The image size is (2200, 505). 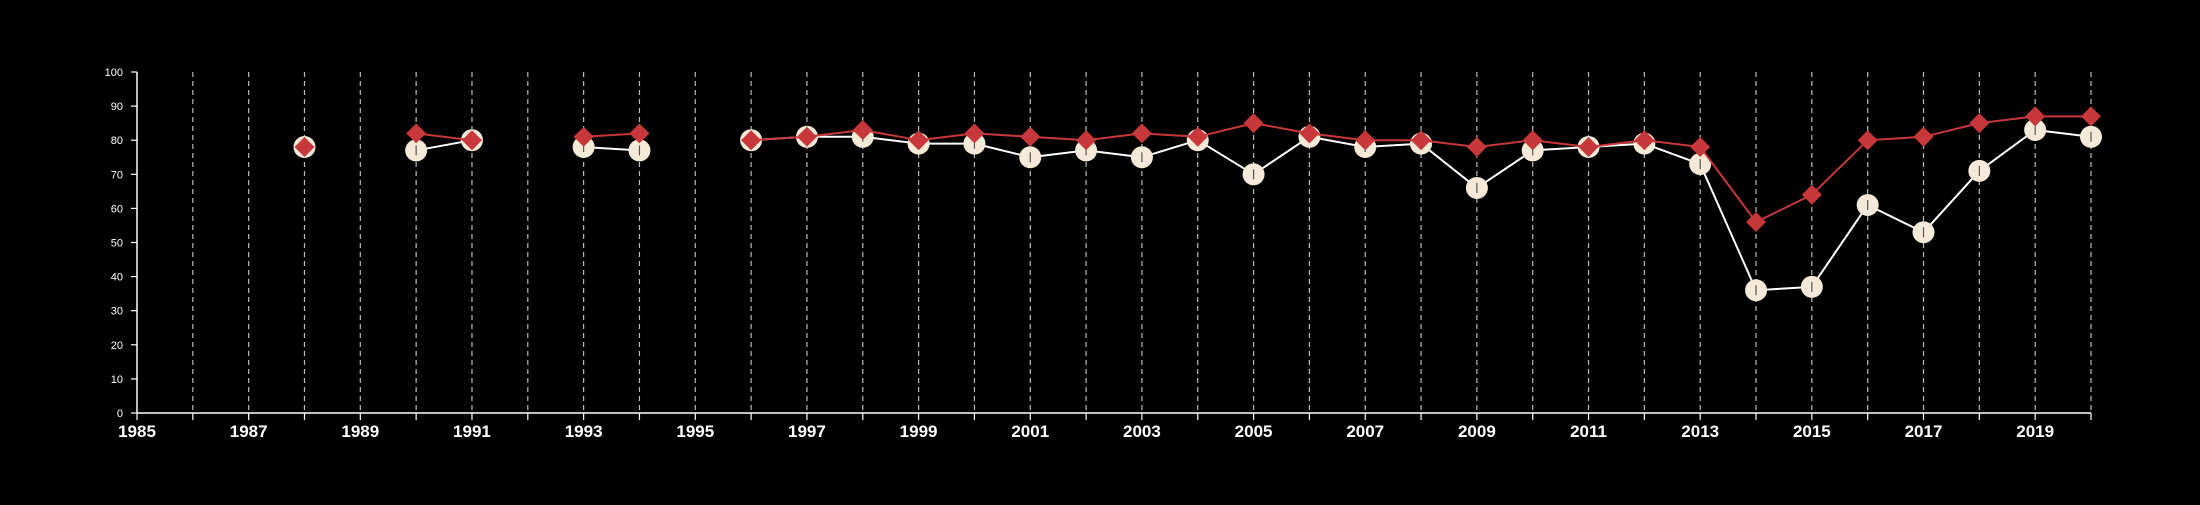 I want to click on x-tick-label: 1995, so click(x=695, y=431).